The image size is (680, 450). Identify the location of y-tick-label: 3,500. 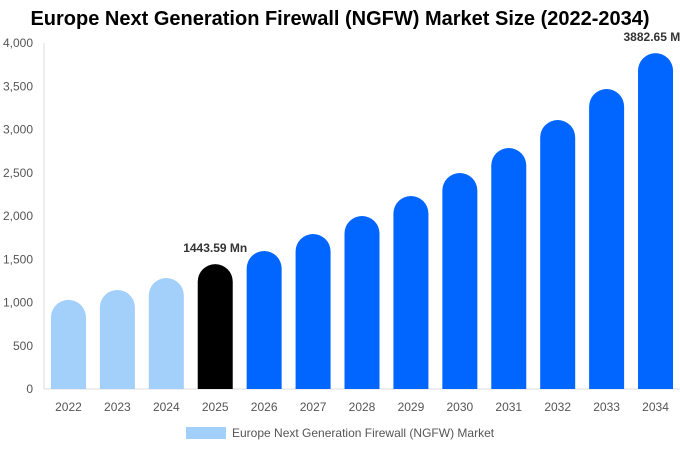
(18, 86).